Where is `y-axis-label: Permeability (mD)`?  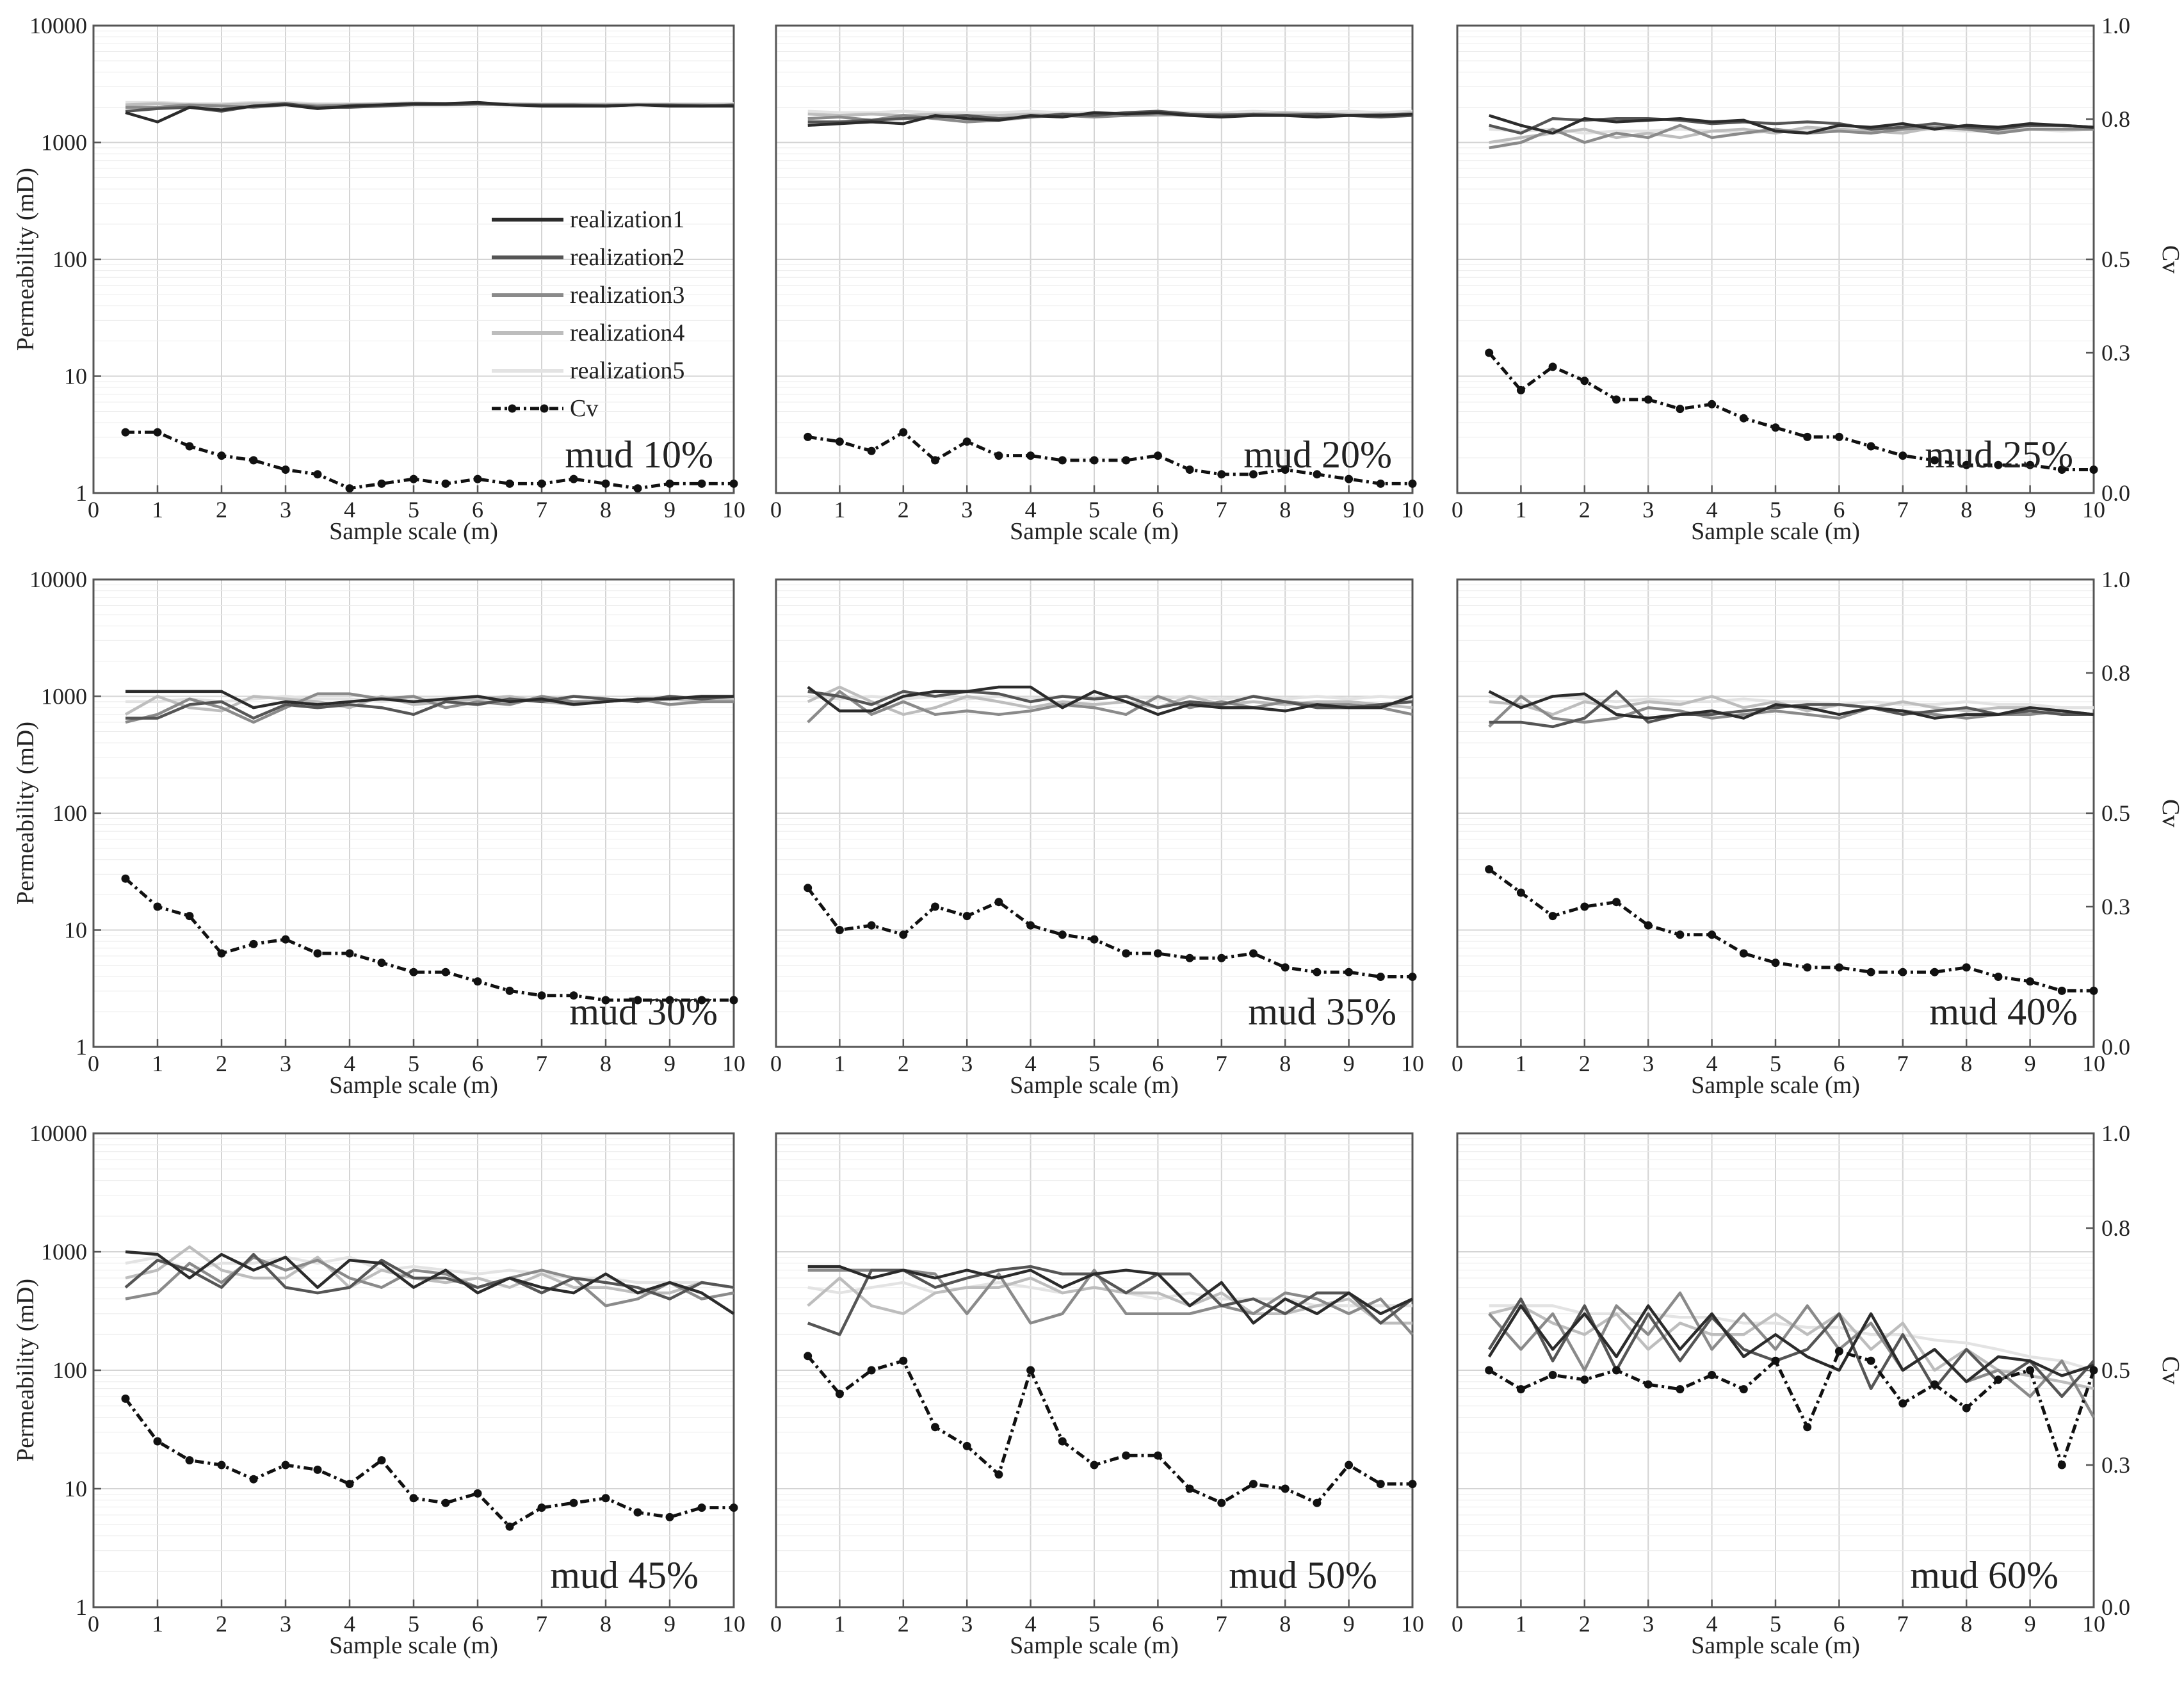 y-axis-label: Permeability (mD) is located at coordinates (25, 813).